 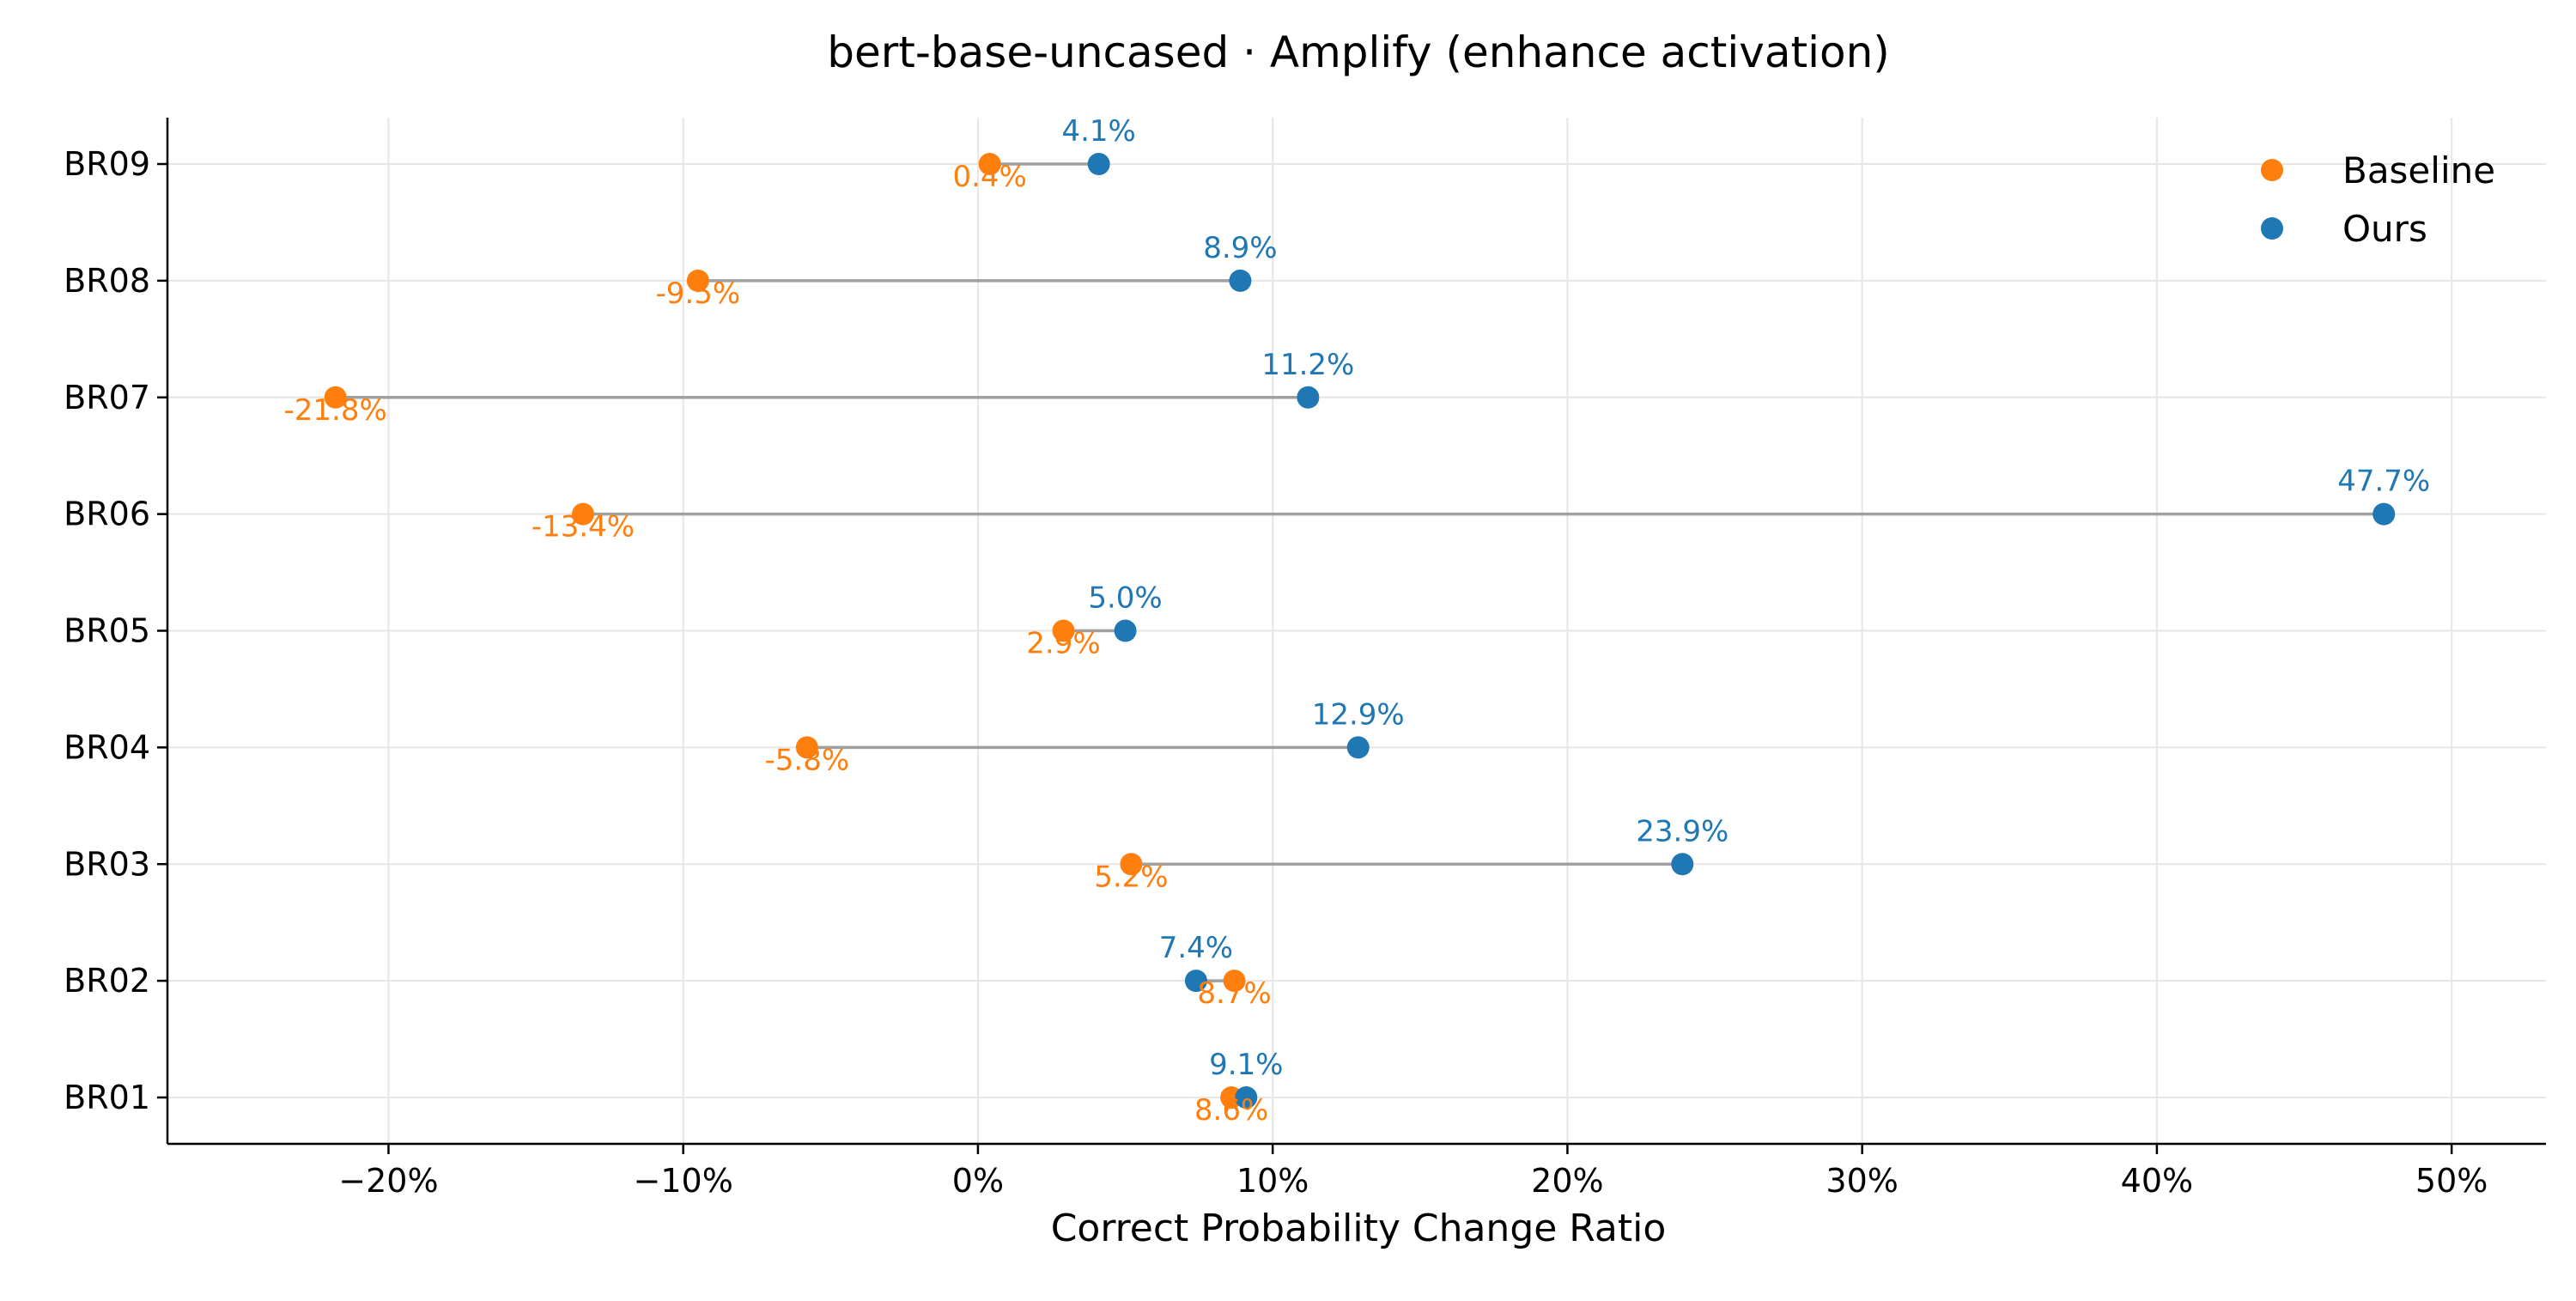 What do you see at coordinates (1234, 994) in the screenshot?
I see `baseline-data-label: 8.7%` at bounding box center [1234, 994].